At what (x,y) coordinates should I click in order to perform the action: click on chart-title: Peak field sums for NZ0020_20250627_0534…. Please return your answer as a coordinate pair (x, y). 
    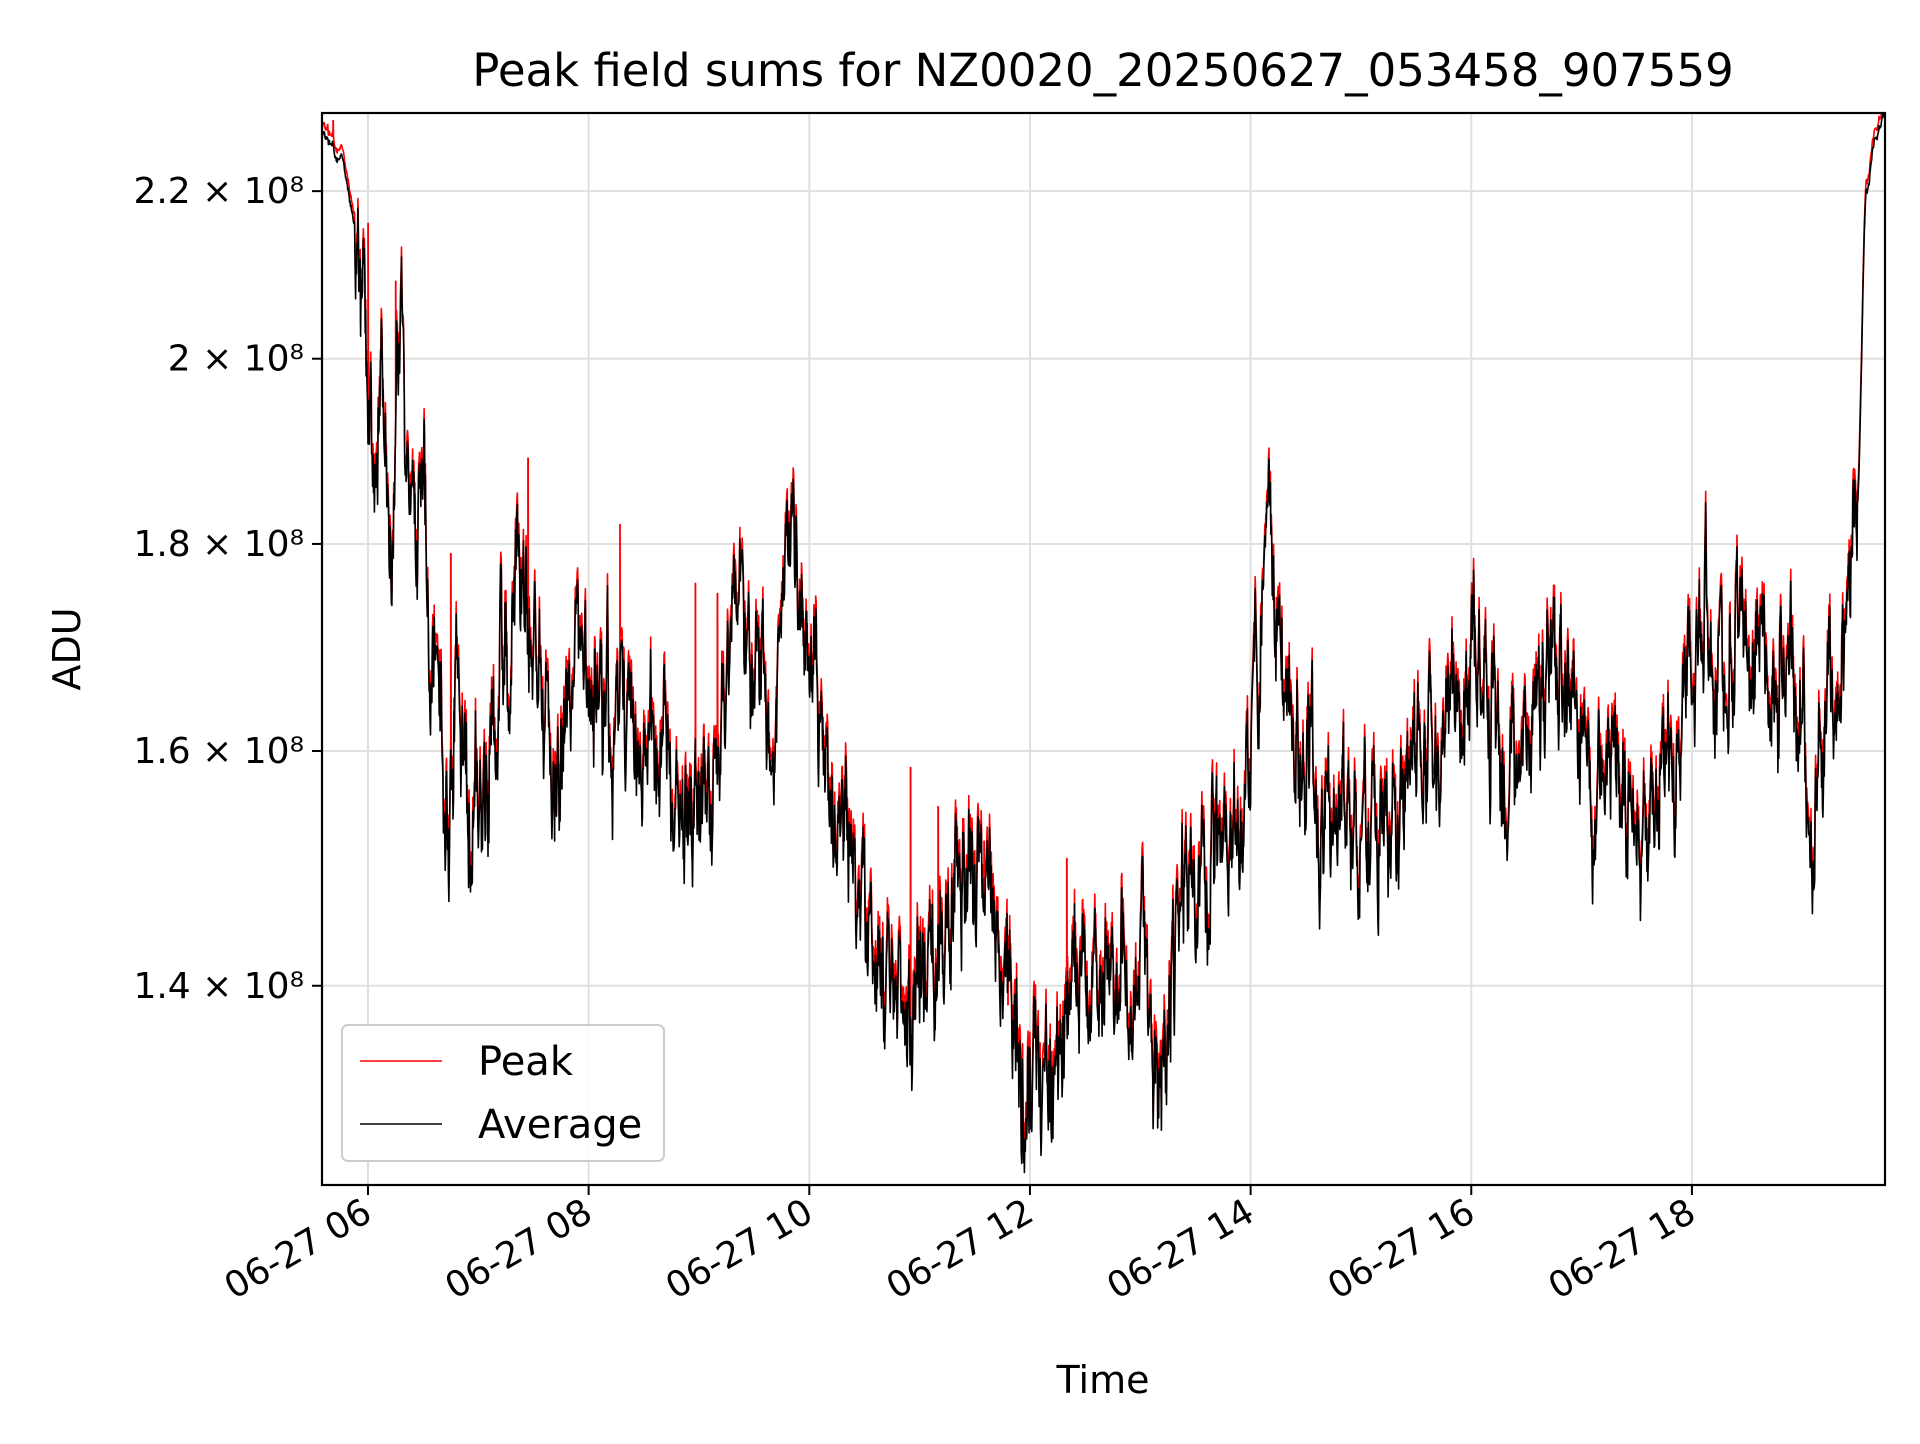
    Looking at the image, I should click on (1102, 70).